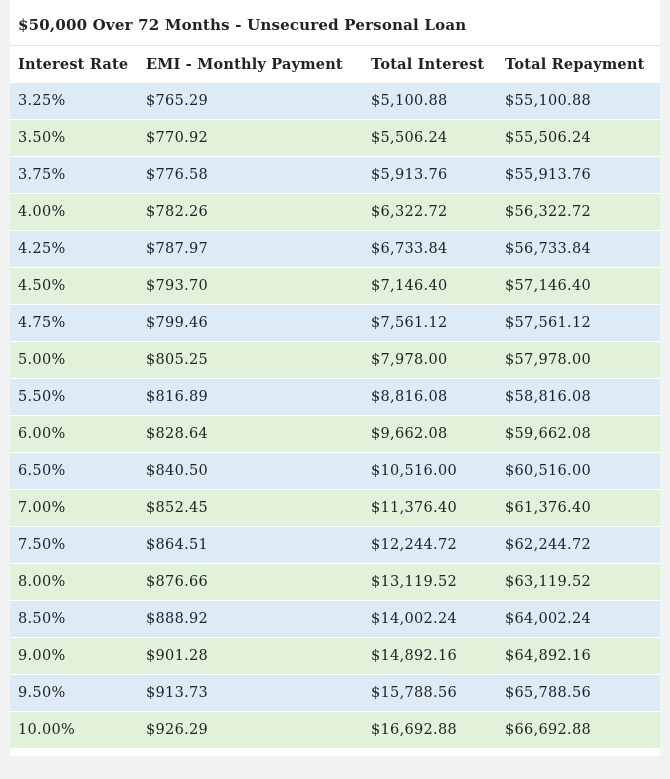  I want to click on cell-emi: $926.29, so click(250, 729).